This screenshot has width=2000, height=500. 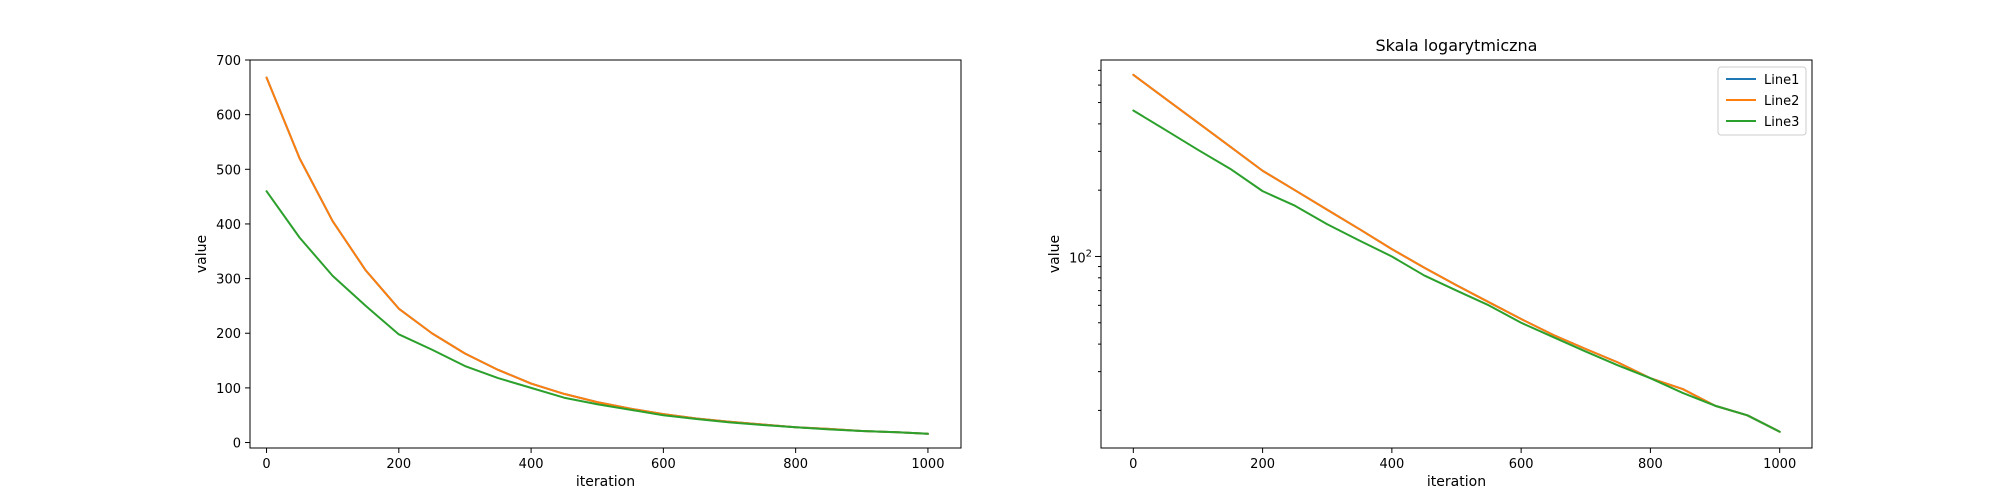 What do you see at coordinates (1133, 464) in the screenshot?
I see `log-x-tick-label: 0` at bounding box center [1133, 464].